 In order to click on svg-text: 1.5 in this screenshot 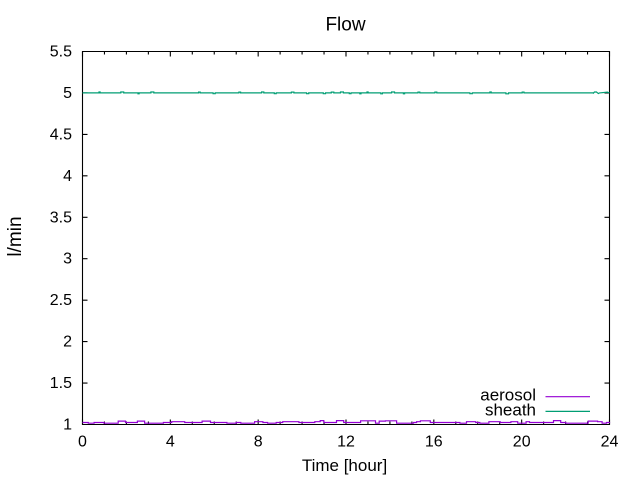, I will do `click(61, 383)`.